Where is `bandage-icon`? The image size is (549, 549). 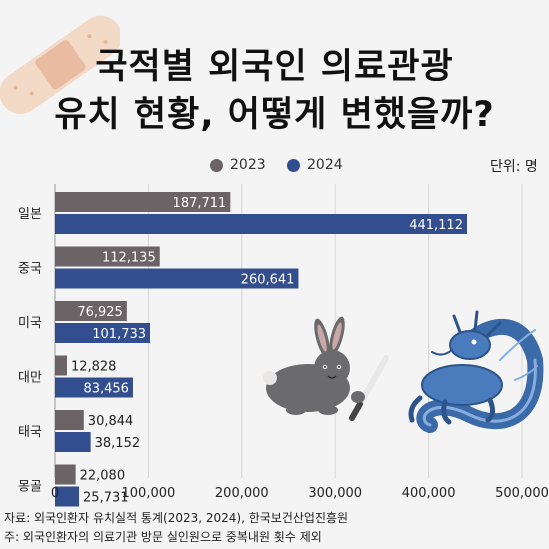 bandage-icon is located at coordinates (60, 64).